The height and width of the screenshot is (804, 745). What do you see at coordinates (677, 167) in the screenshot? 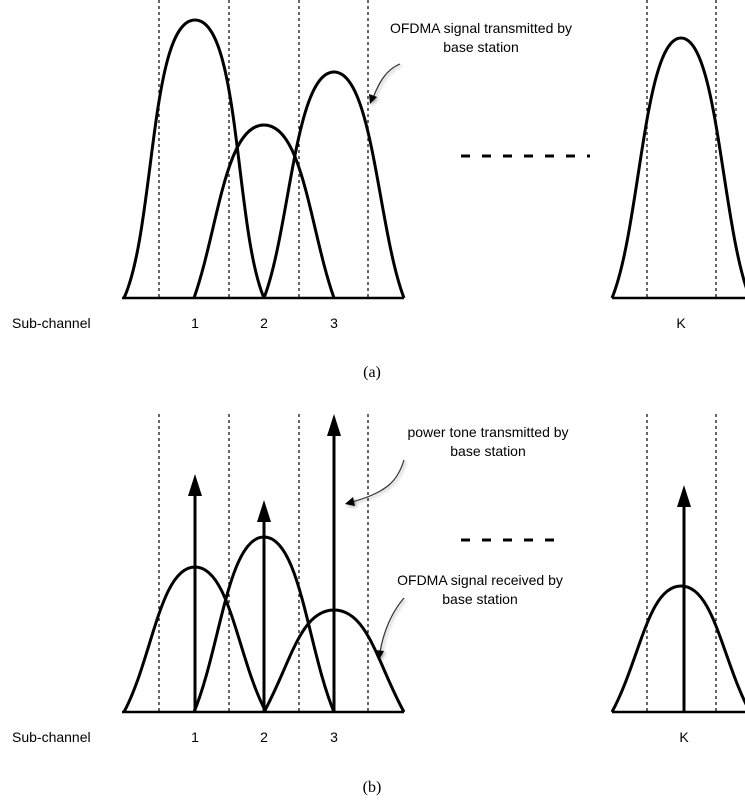
I see `subchannel-k-signal` at bounding box center [677, 167].